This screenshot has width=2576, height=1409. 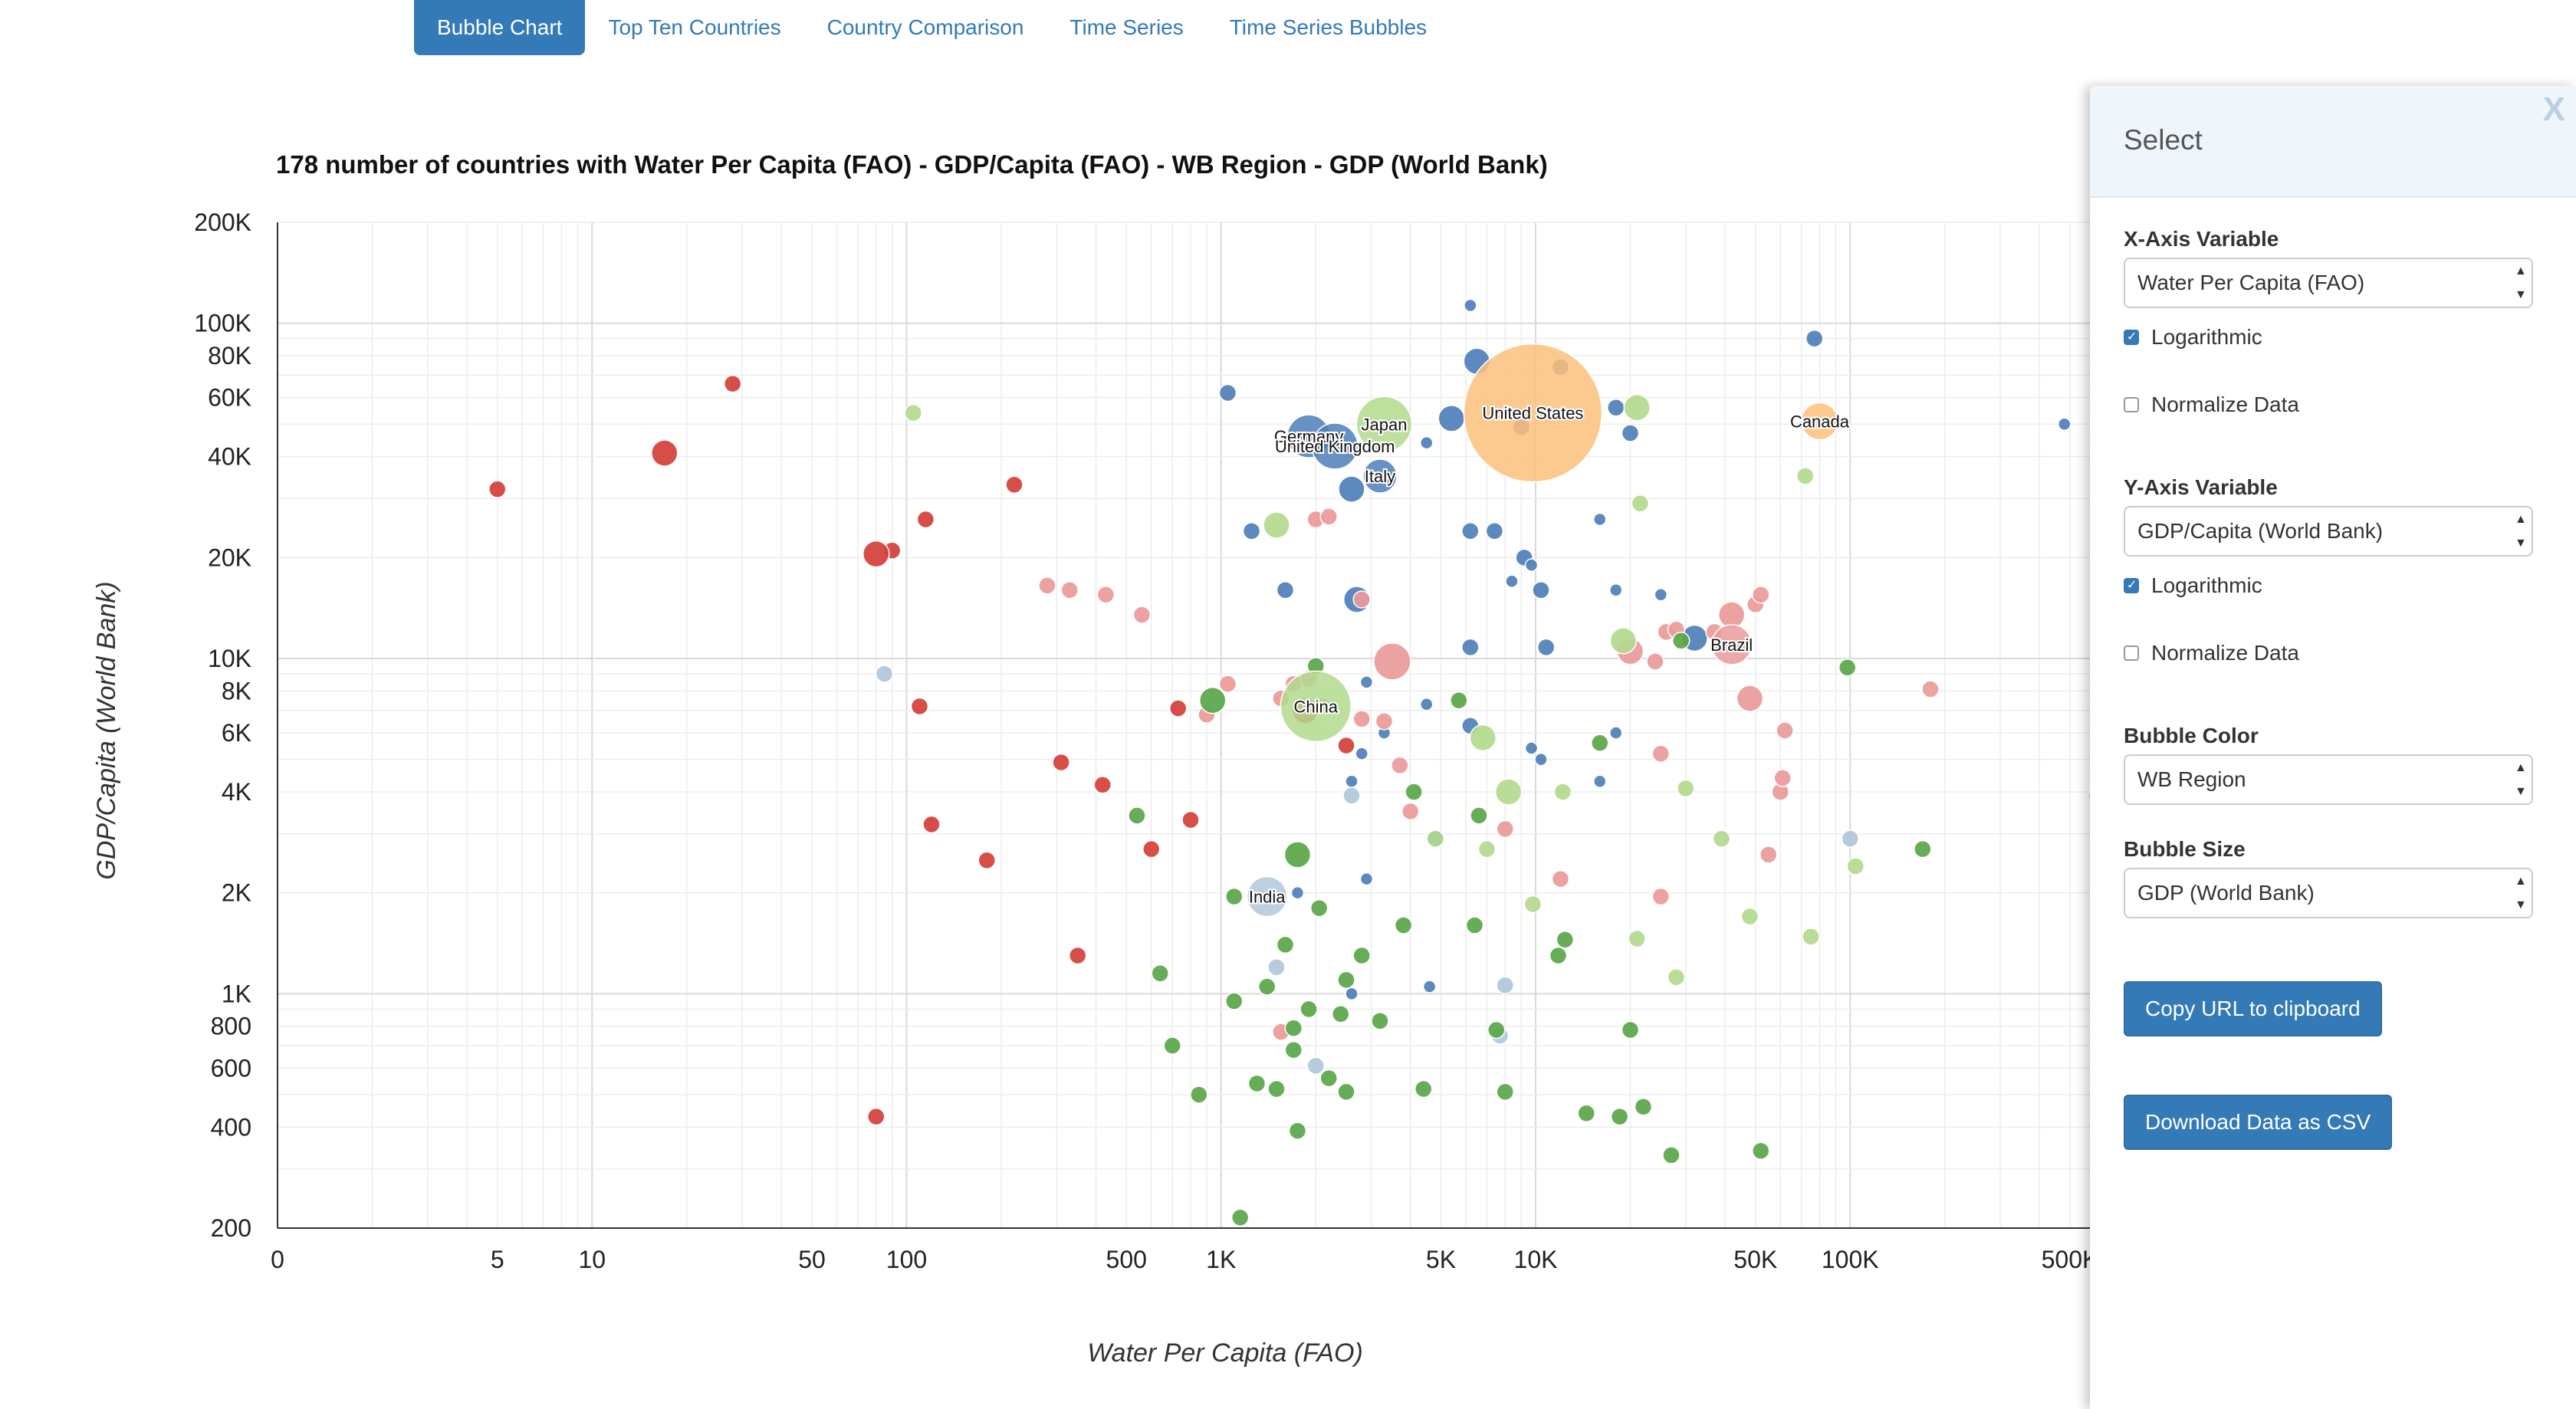 I want to click on bubble-united-states, so click(x=1533, y=413).